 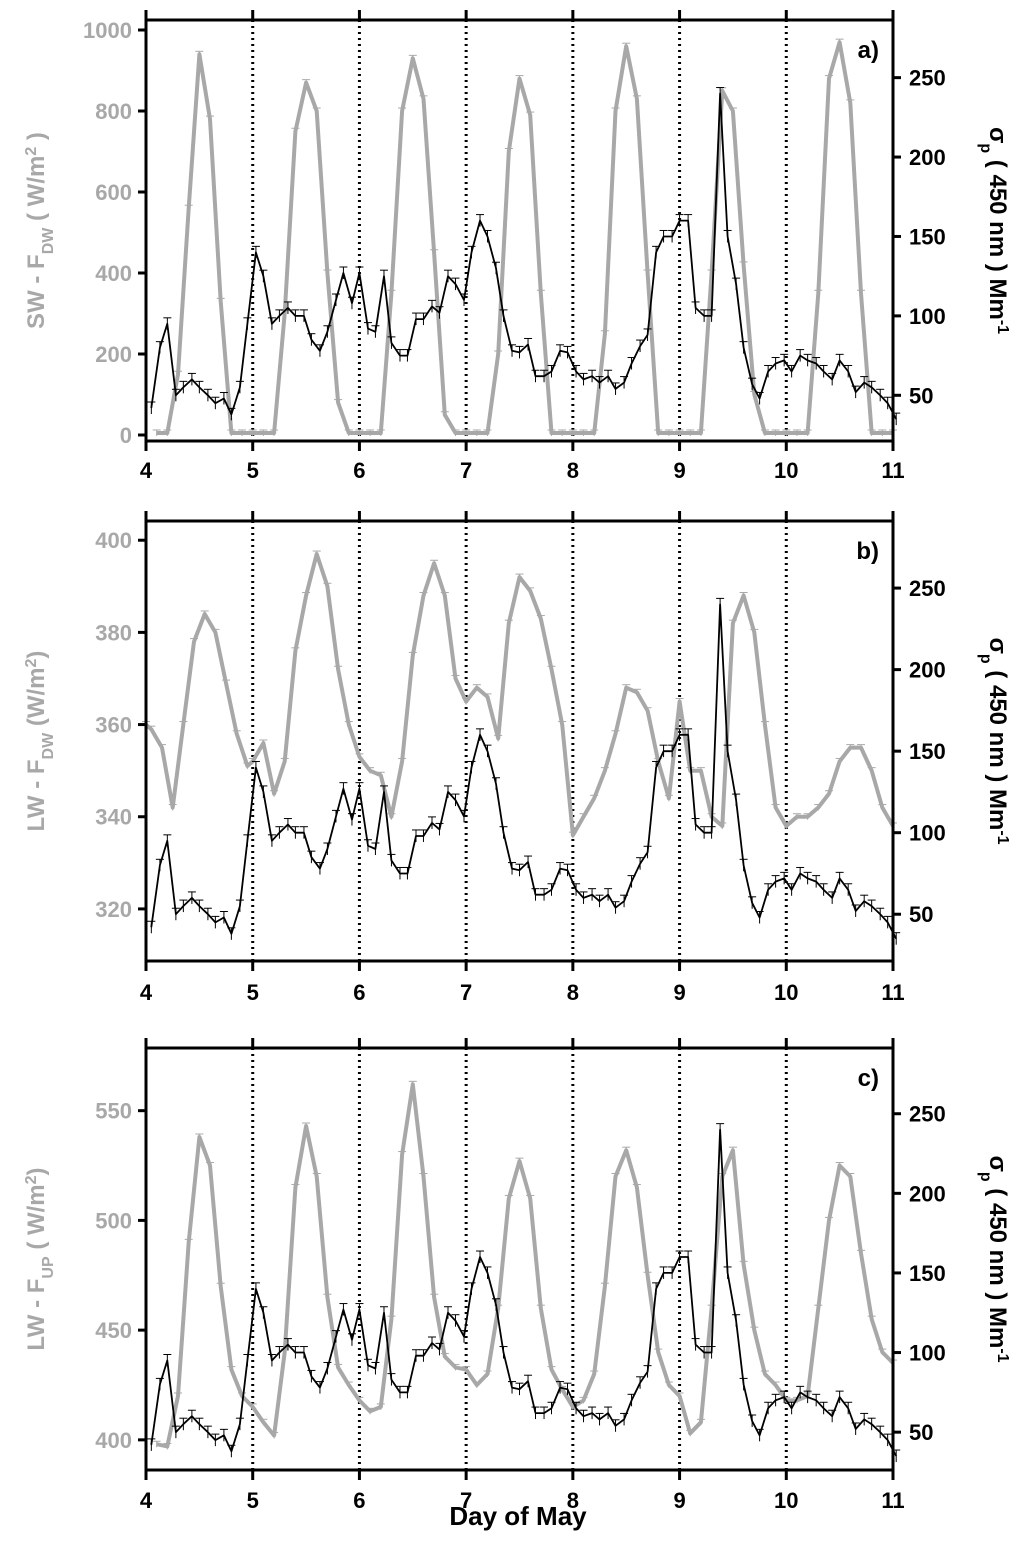 I want to click on left-y-tick-label: 800, so click(x=113, y=111).